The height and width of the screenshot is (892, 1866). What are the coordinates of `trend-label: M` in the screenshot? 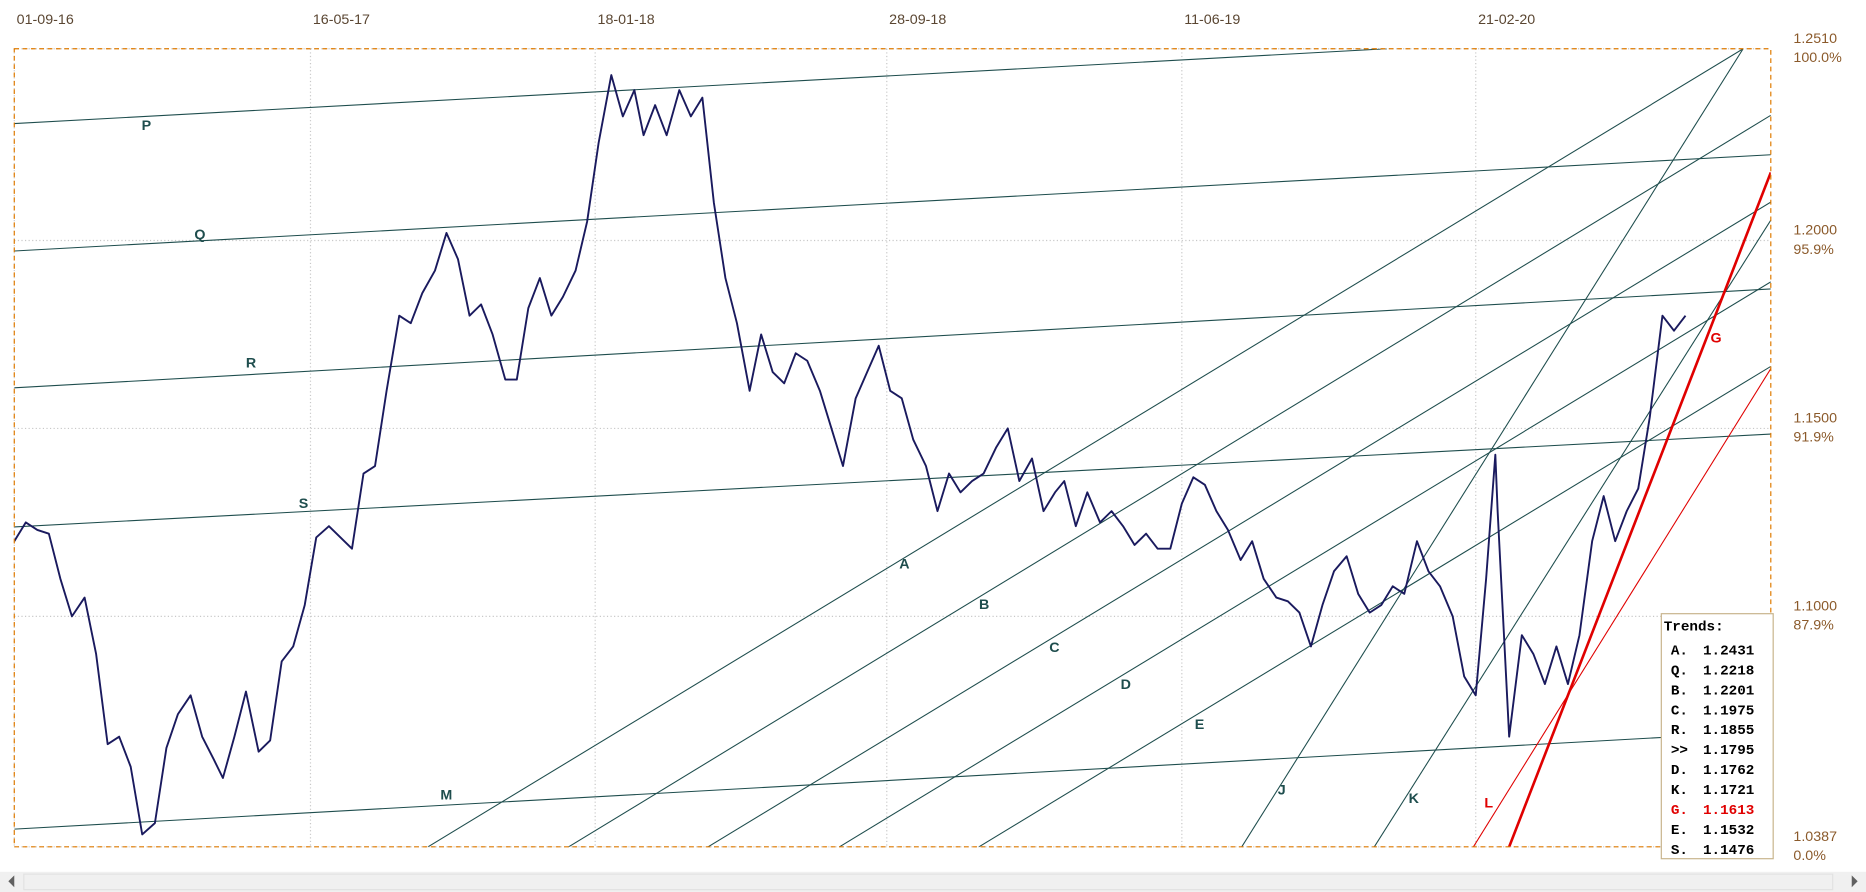 It's located at (446, 795).